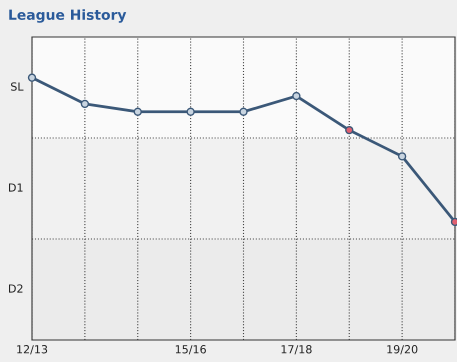  I want to click on chart-title: League History, so click(67, 16).